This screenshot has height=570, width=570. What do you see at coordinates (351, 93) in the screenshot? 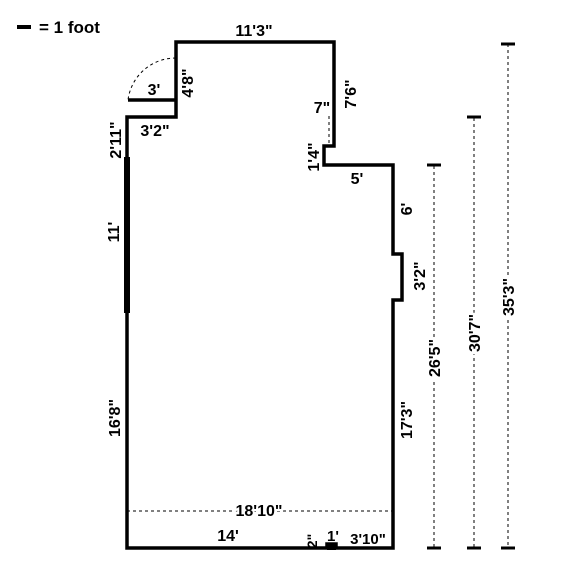
I see `label-right-upper: 7'6"` at bounding box center [351, 93].